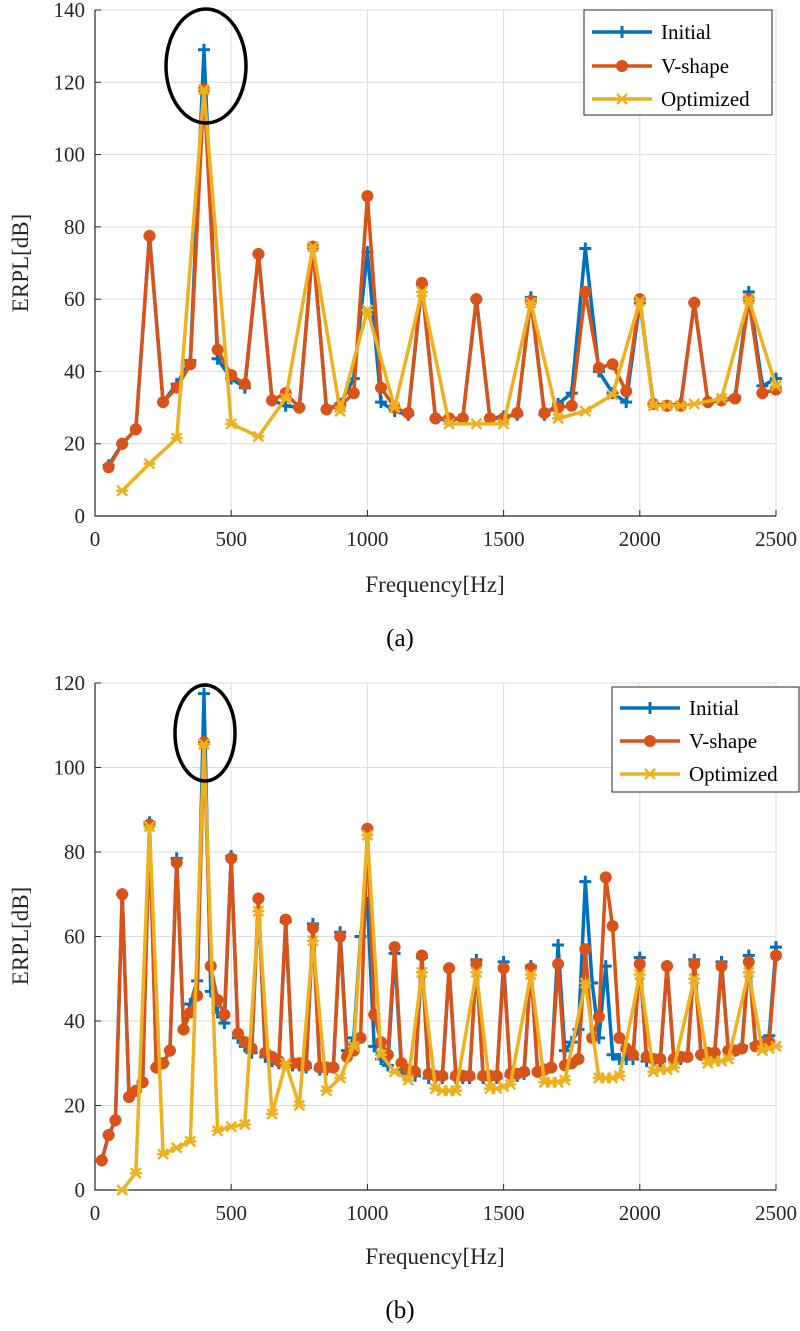 The image size is (800, 1331). Describe the element at coordinates (434, 1256) in the screenshot. I see `chart-b-xlabel: Frequency[Hz]` at that location.